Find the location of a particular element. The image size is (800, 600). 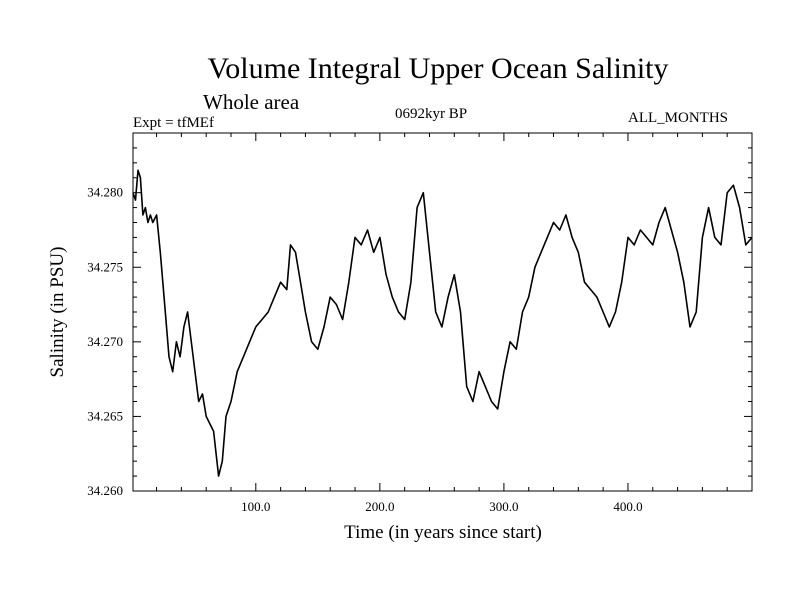

y-axis-label: Salinity (in PSU) is located at coordinates (57, 312).